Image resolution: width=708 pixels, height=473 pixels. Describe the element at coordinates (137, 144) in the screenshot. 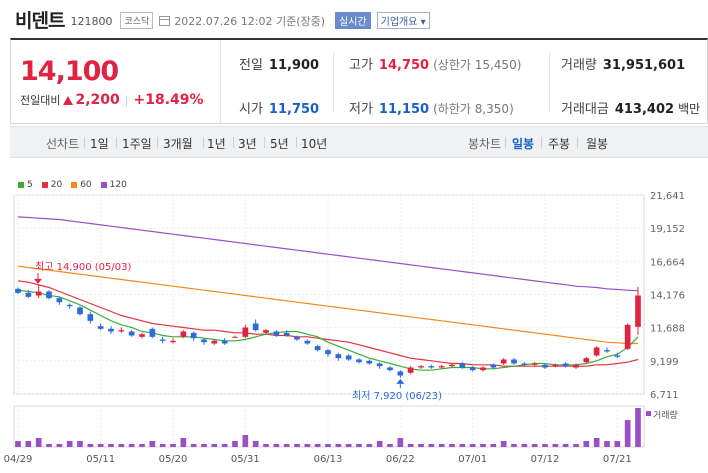

I see `tab-1week: 1주일` at that location.